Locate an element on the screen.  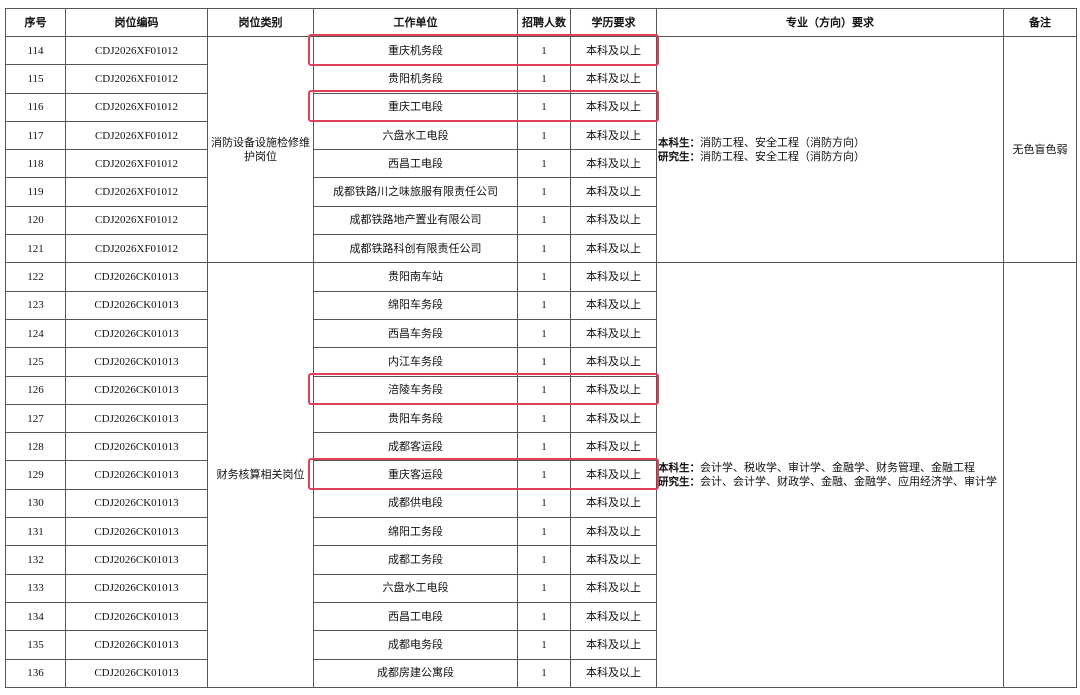
major-text: 会计、会计学、财政学、金融、金融学、应用经济学、审计学 is located at coordinates (848, 482).